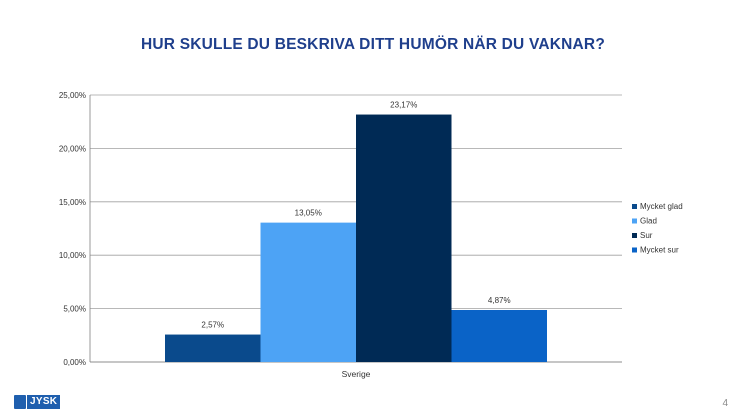 This screenshot has width=746, height=419. I want to click on jysk-logo: JYSK, so click(37, 402).